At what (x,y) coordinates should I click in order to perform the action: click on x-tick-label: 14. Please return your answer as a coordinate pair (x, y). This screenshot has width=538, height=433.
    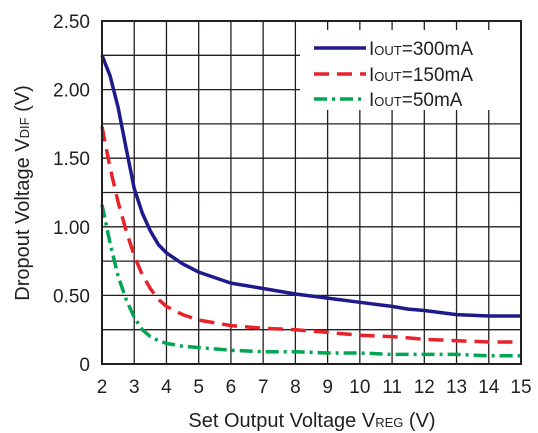
    Looking at the image, I should click on (489, 387).